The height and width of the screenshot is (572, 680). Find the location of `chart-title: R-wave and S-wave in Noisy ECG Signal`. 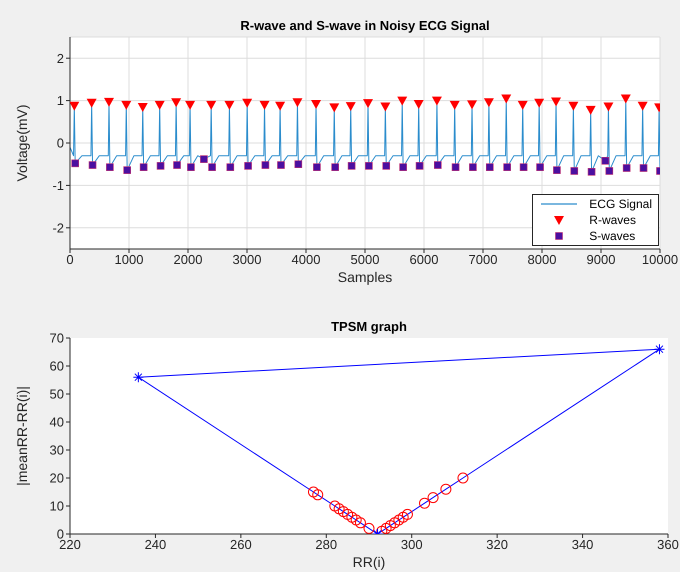

chart-title: R-wave and S-wave in Noisy ECG Signal is located at coordinates (365, 25).